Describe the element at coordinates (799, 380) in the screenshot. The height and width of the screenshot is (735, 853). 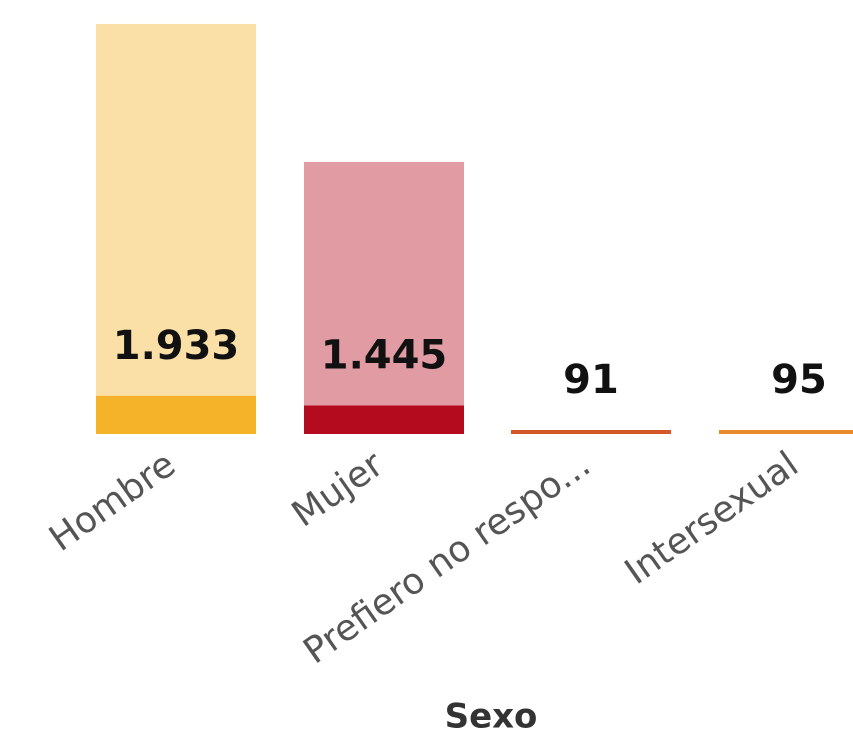
I see `data-label: 95` at that location.